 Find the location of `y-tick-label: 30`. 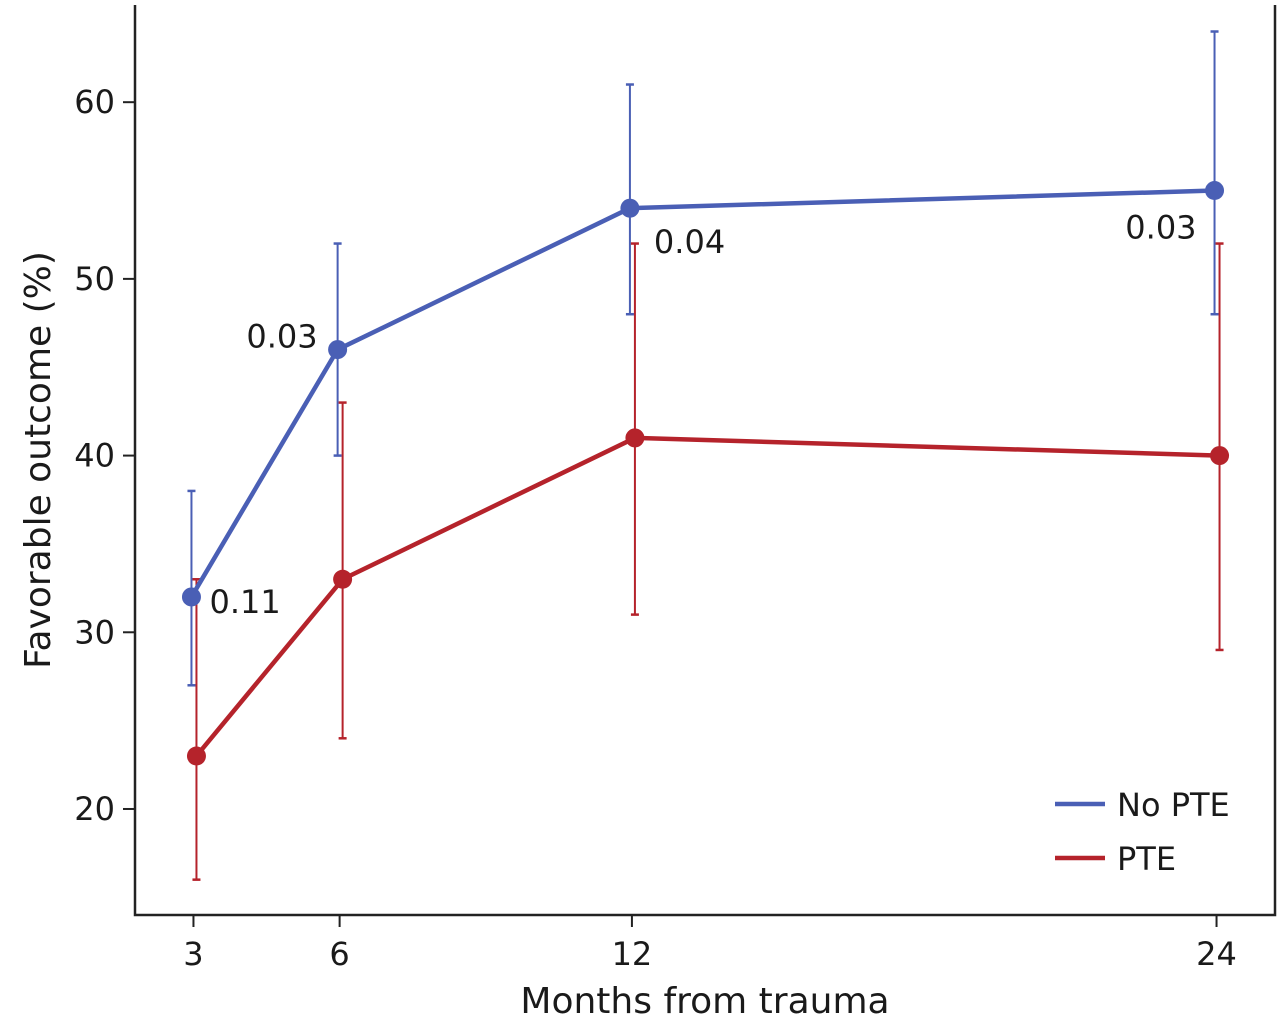

y-tick-label: 30 is located at coordinates (94, 632).